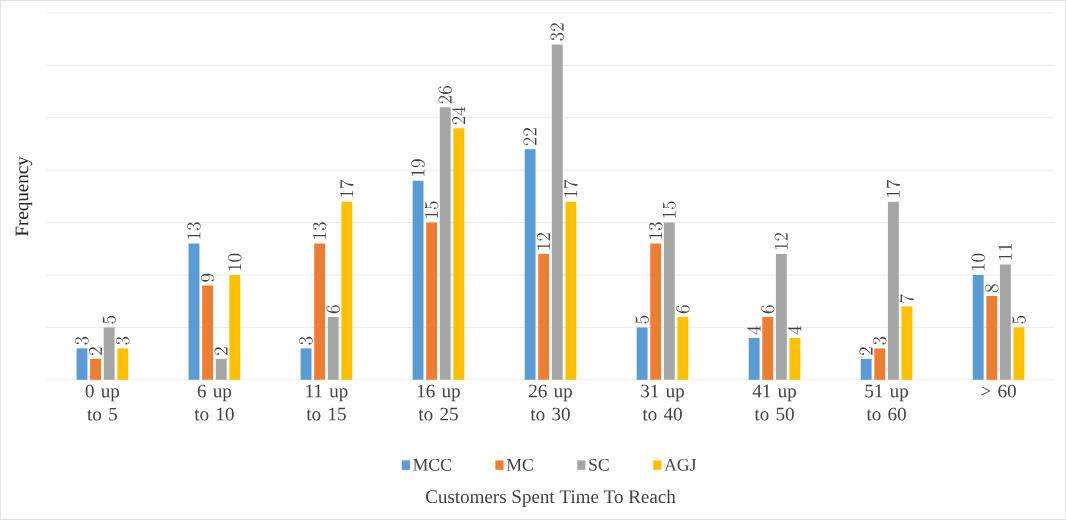  I want to click on x-axis-title: Customers Spent Time To Reach, so click(550, 498).